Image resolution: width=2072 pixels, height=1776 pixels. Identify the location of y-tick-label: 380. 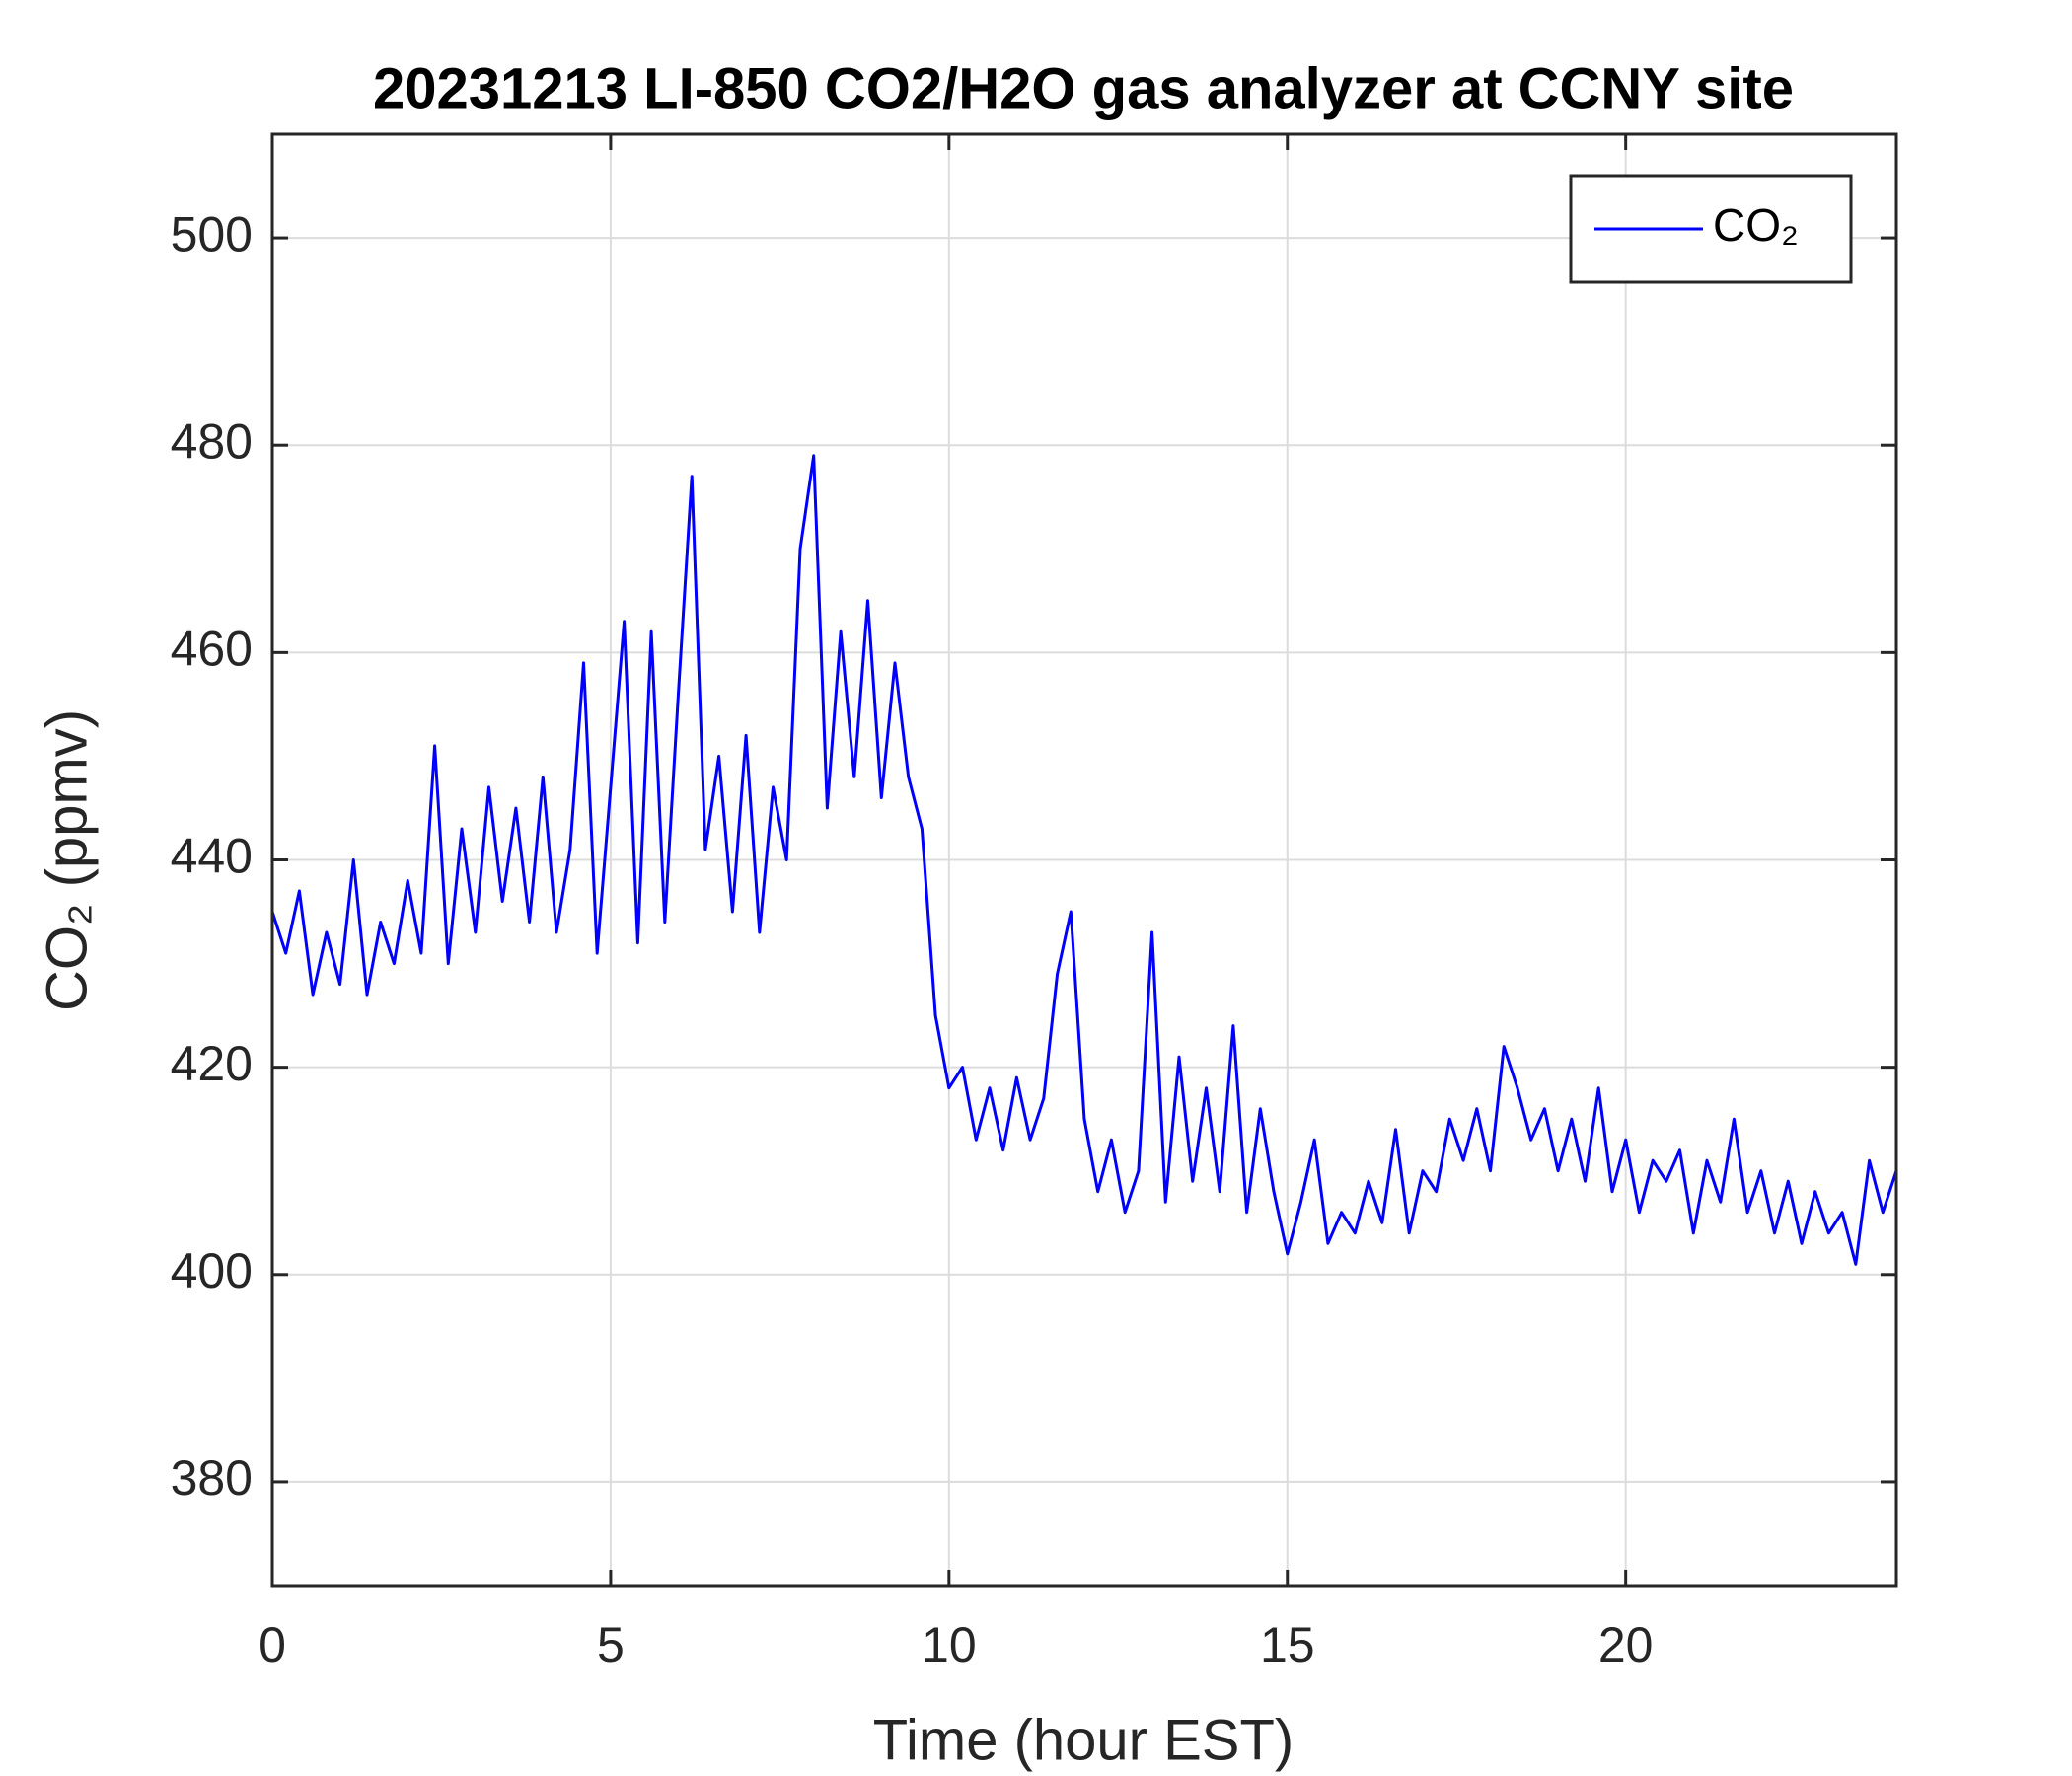
(212, 1478).